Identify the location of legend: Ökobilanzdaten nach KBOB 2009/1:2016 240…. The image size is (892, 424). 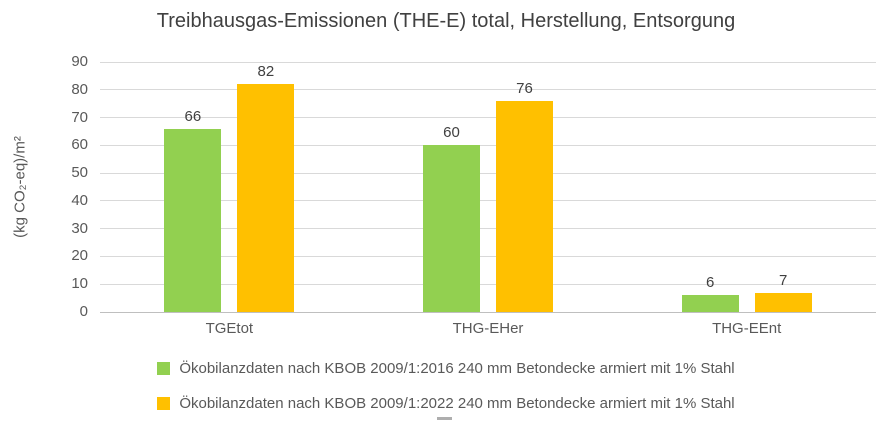
(446, 386).